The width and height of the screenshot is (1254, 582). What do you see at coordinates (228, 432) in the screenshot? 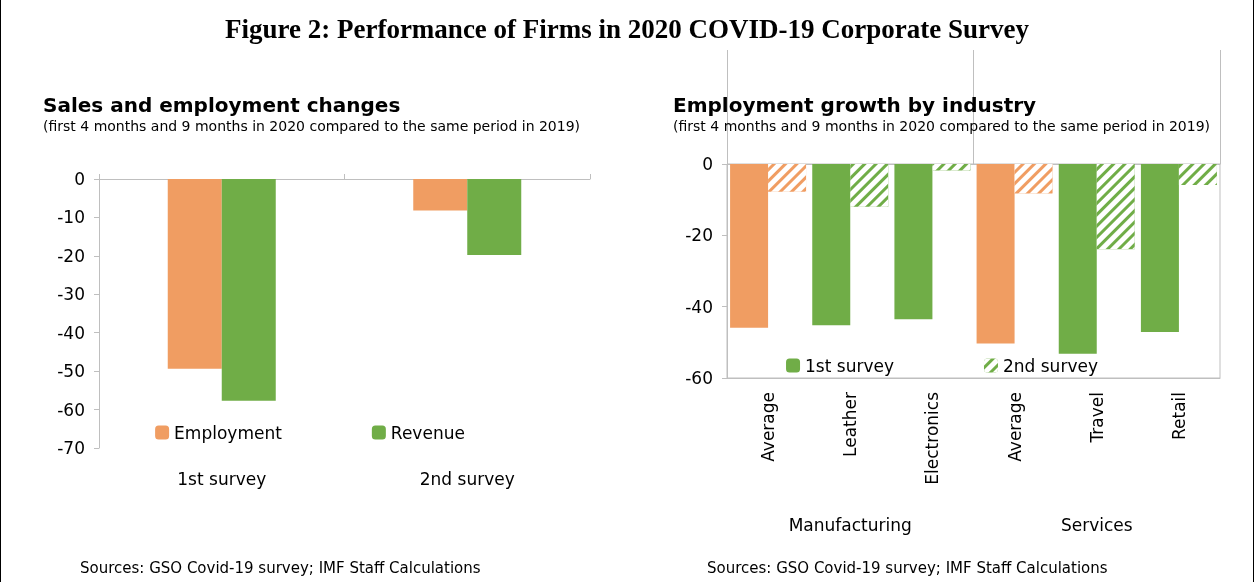
I see `legend-label: Employment` at bounding box center [228, 432].